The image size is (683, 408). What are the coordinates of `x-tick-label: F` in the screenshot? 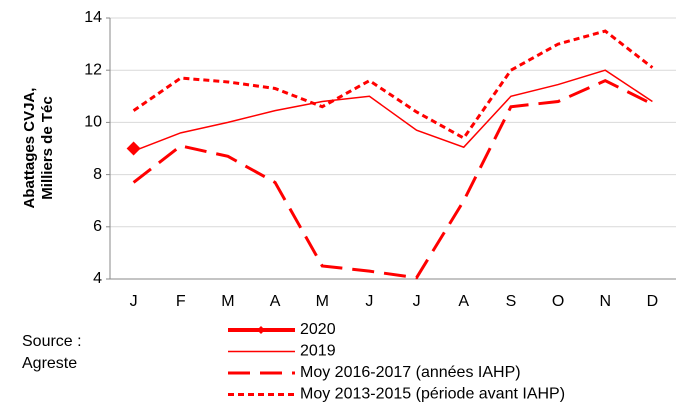 It's located at (181, 301).